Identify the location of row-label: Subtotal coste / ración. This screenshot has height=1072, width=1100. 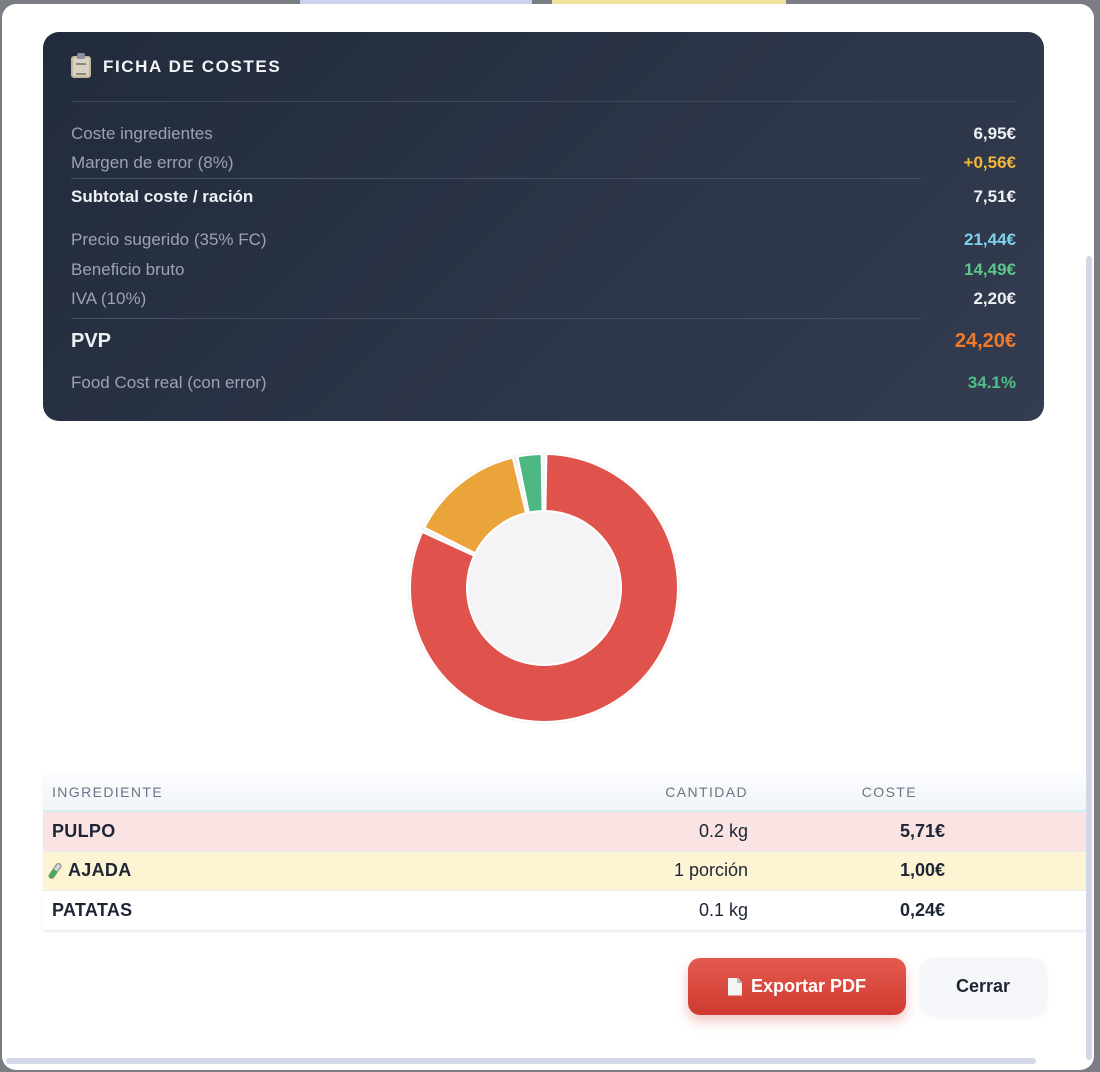
(162, 196).